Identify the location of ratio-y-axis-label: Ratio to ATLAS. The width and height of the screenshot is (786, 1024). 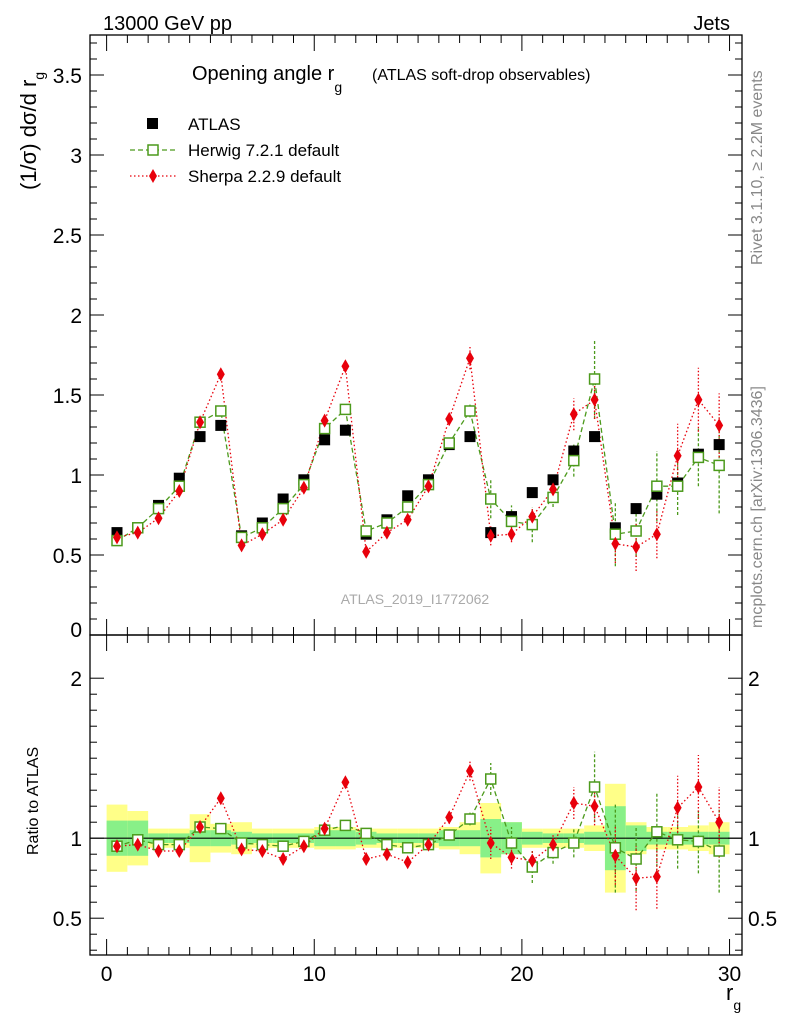
(33, 801).